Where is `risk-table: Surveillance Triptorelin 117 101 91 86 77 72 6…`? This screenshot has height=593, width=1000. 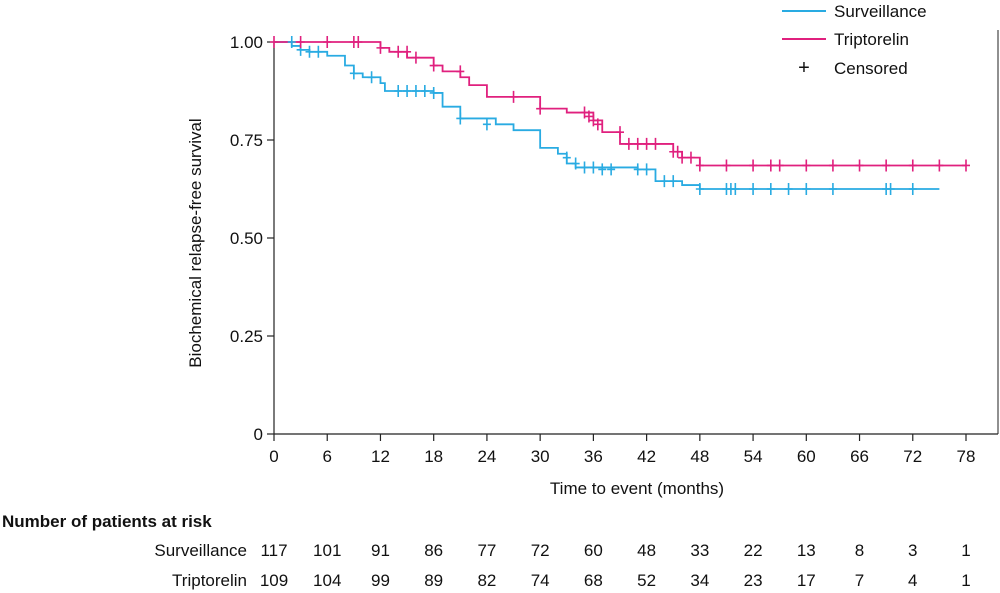
risk-table: Surveillance Triptorelin 117 101 91 86 77 72 6… is located at coordinates (562, 565).